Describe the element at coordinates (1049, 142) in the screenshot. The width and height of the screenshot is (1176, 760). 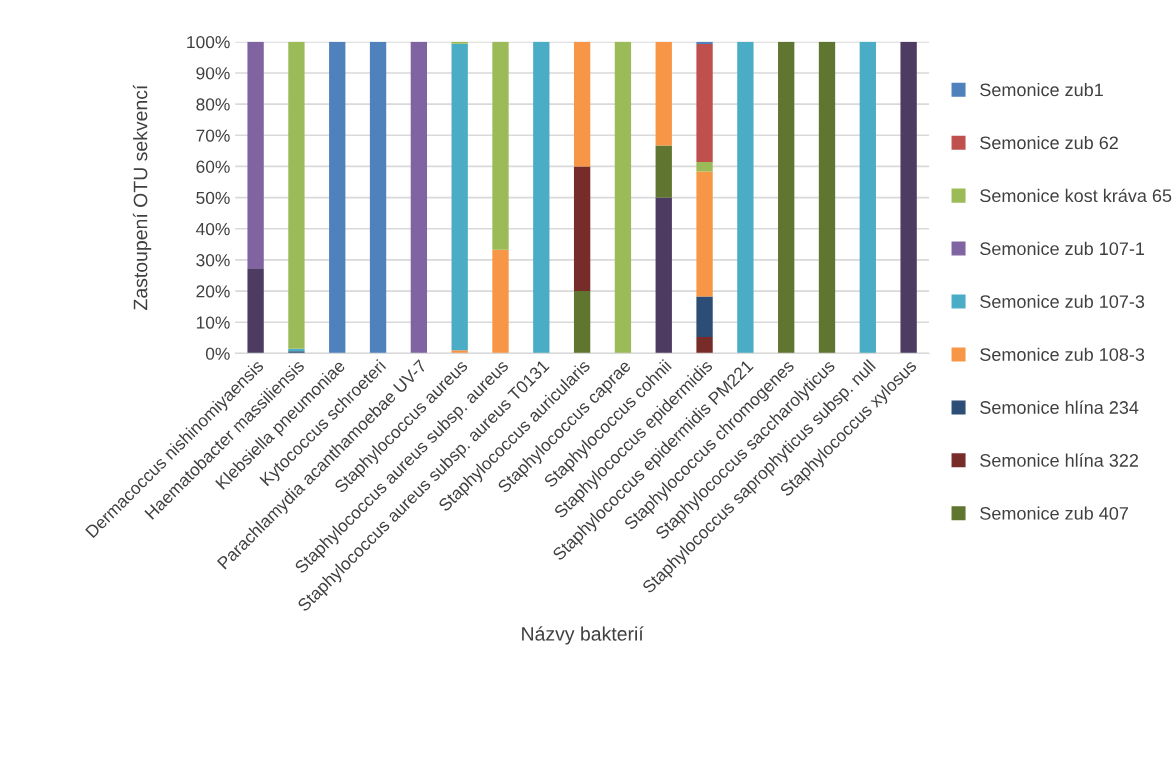
I see `legend-label: Semonice zub 62` at that location.